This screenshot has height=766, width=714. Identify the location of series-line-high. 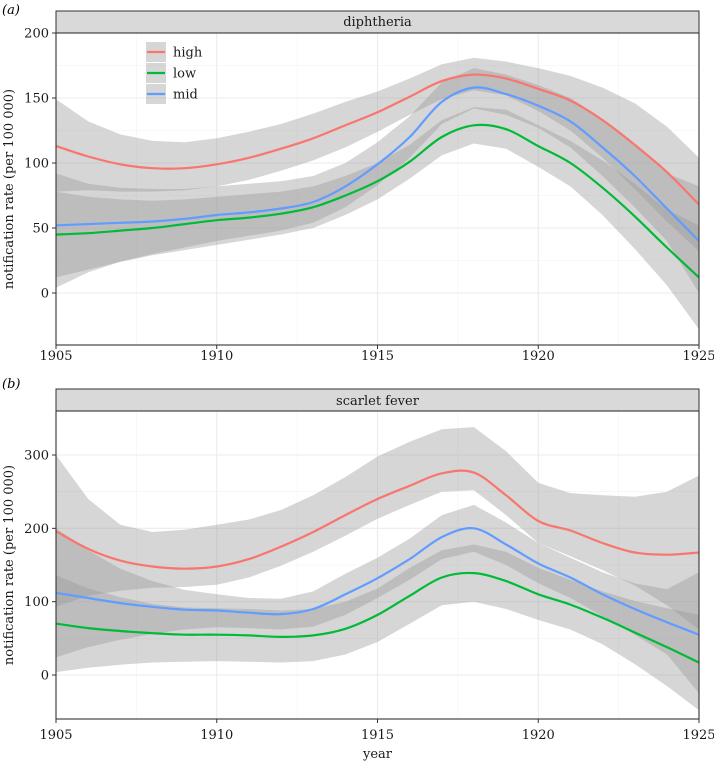
(377, 519).